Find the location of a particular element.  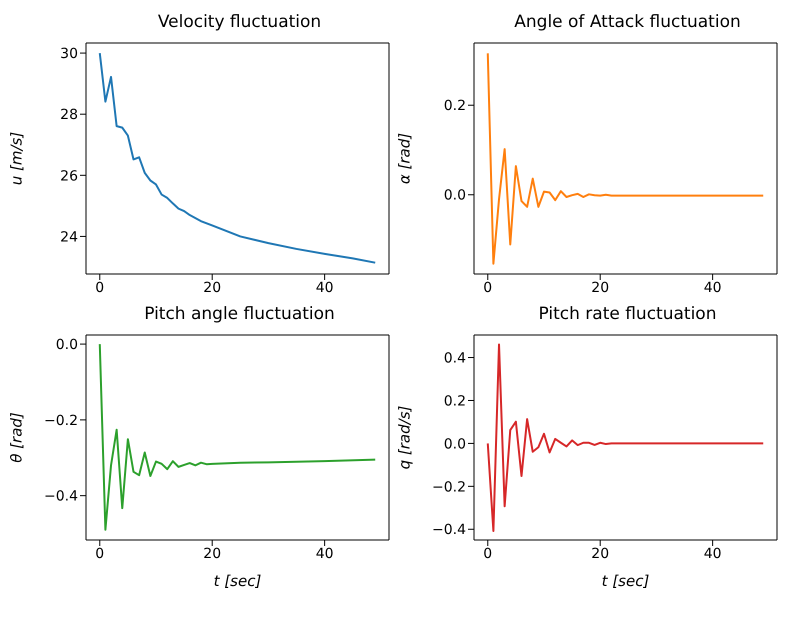

y-tick-label: 0.4 is located at coordinates (455, 358).